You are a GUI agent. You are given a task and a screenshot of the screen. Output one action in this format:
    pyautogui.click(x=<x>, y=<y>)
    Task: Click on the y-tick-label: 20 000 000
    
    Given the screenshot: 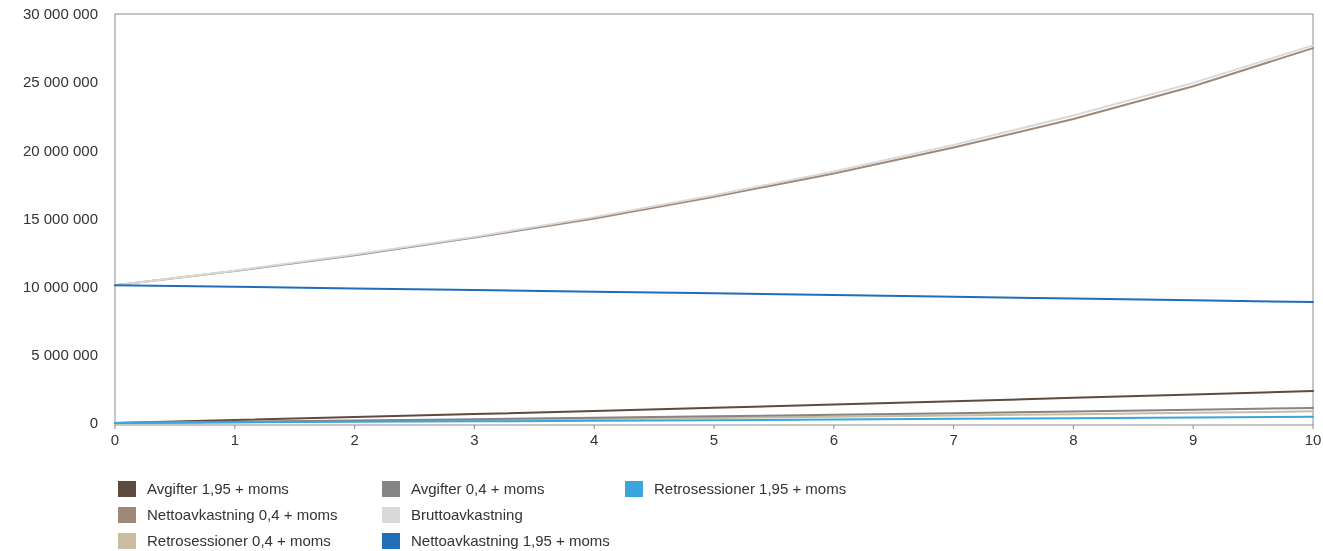 What is the action you would take?
    pyautogui.click(x=60, y=150)
    